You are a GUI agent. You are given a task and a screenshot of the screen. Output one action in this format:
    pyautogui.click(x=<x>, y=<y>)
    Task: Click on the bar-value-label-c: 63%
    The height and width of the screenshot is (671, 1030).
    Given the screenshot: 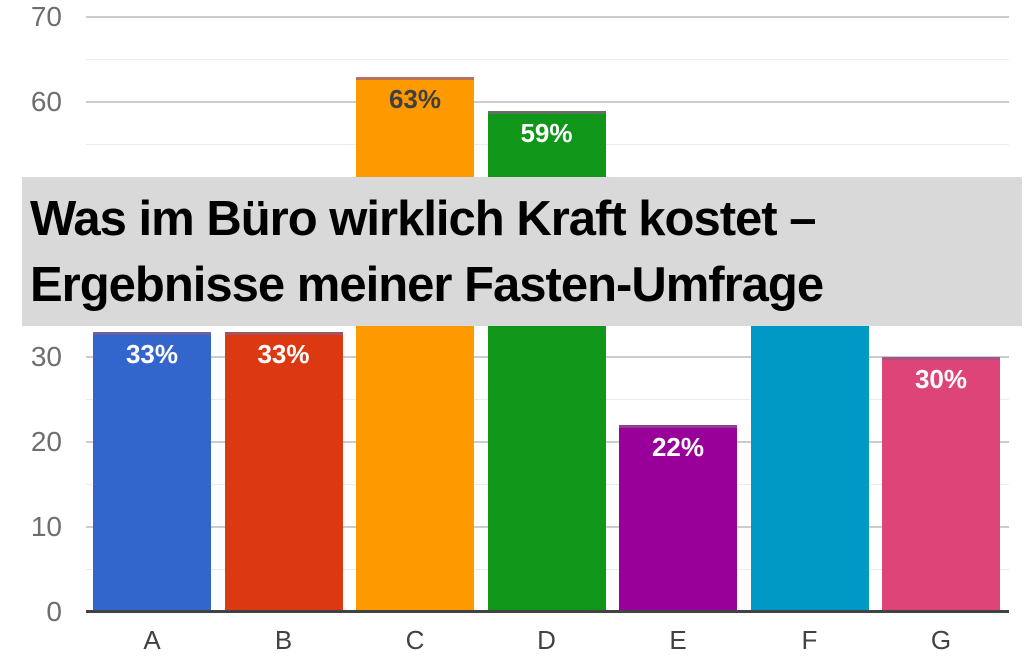 What is the action you would take?
    pyautogui.click(x=415, y=98)
    